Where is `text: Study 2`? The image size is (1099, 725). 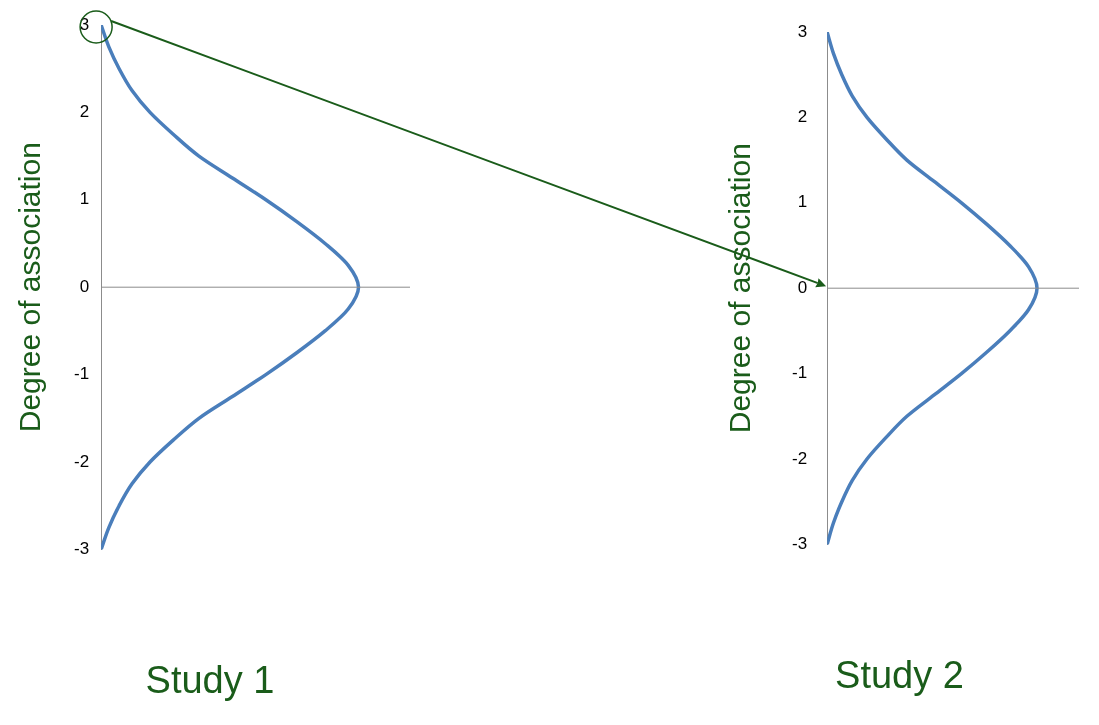 text: Study 2 is located at coordinates (899, 674).